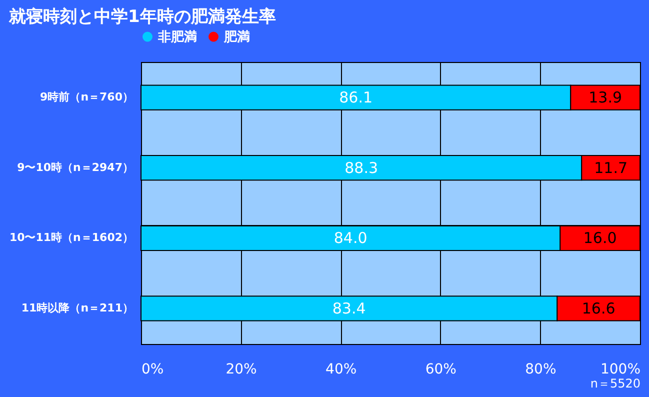 This screenshot has width=649, height=397. What do you see at coordinates (620, 370) in the screenshot?
I see `x-tick-label: 100%` at bounding box center [620, 370].